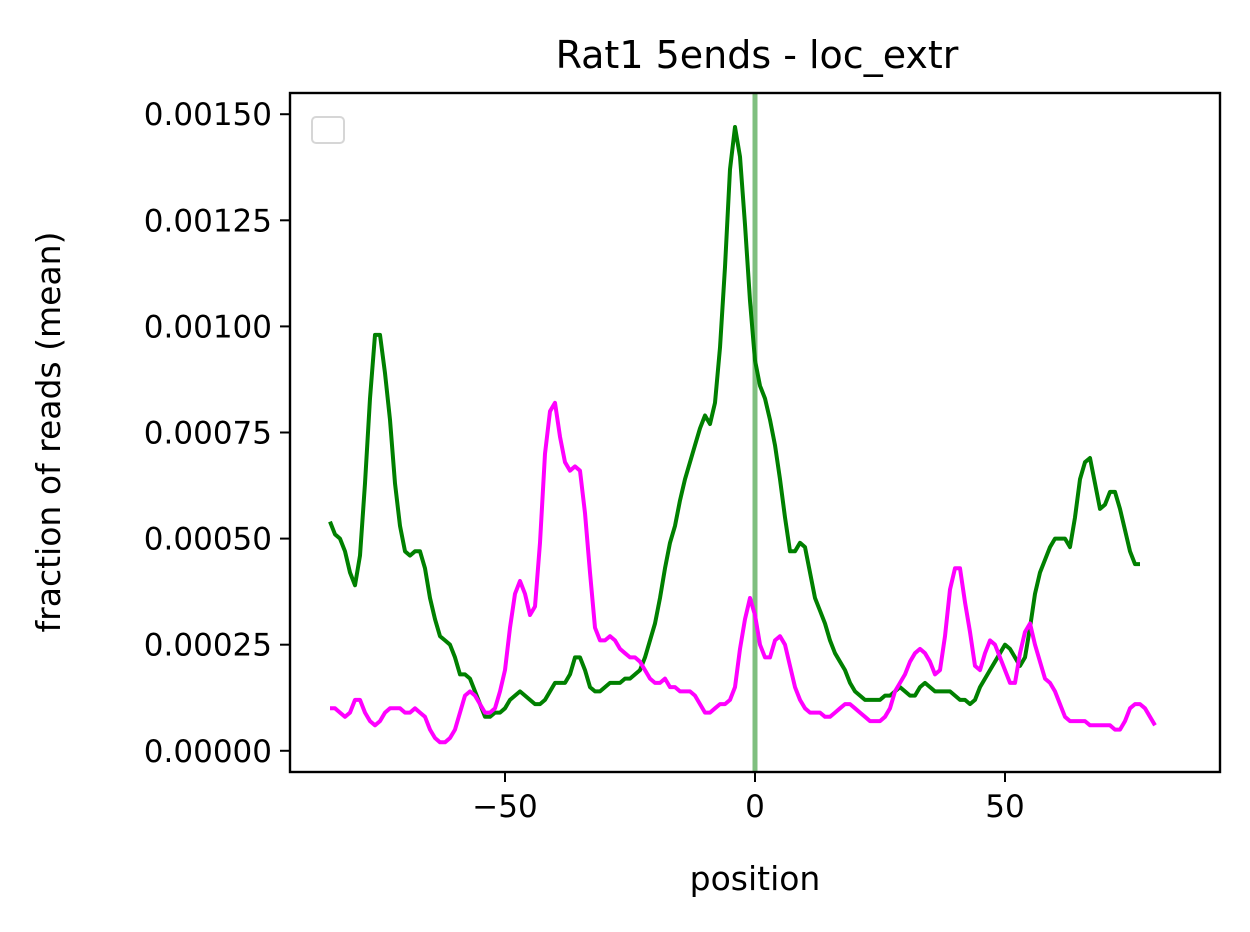 This screenshot has height=932, width=1250. What do you see at coordinates (208, 752) in the screenshot?
I see `y-tick-label: 0.00000` at bounding box center [208, 752].